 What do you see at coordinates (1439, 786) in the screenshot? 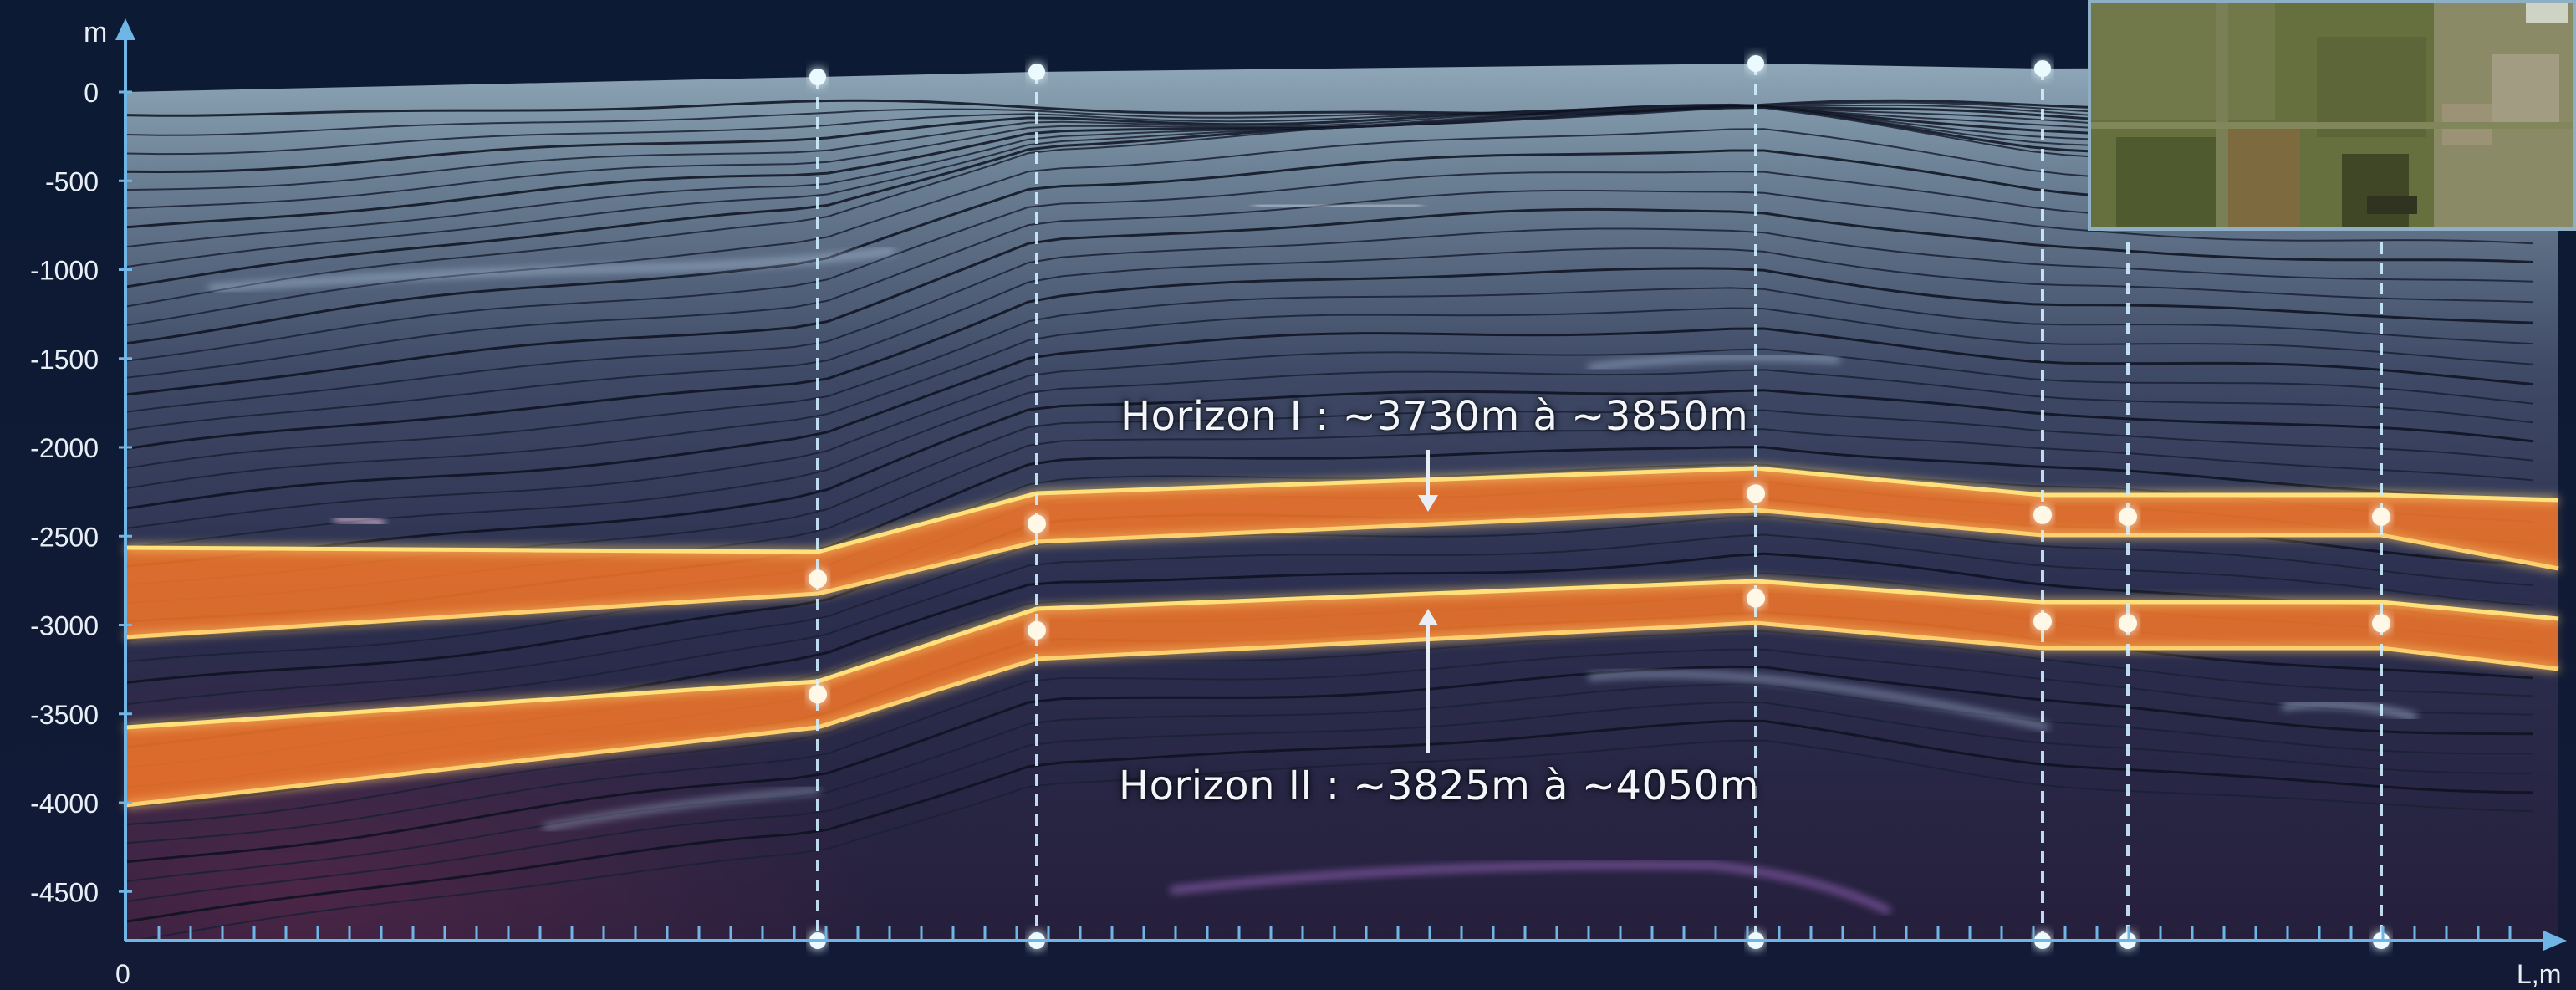
I see `horizon-2-label: Horizon II : ~3825m à ~4050m` at bounding box center [1439, 786].